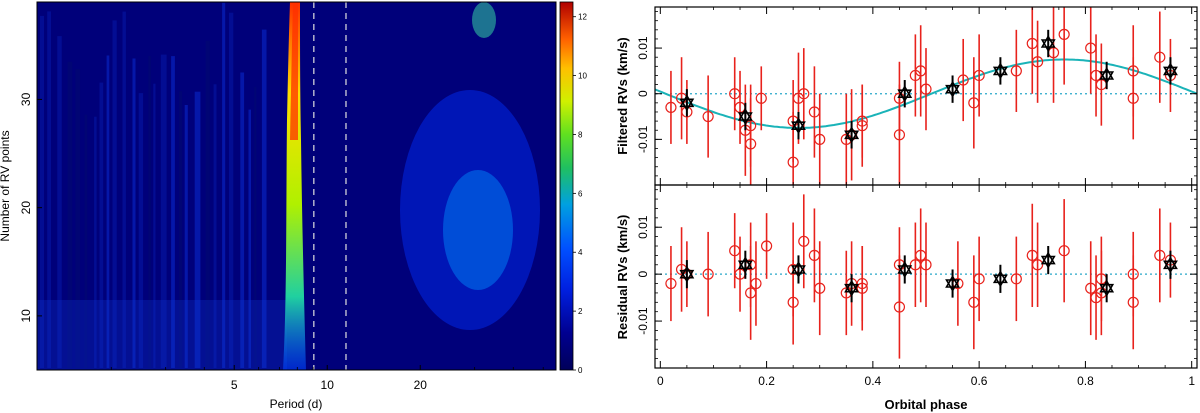 This screenshot has width=1200, height=413. Describe the element at coordinates (26, 208) in the screenshot. I see `periodogram-y-tick-label: 20` at that location.